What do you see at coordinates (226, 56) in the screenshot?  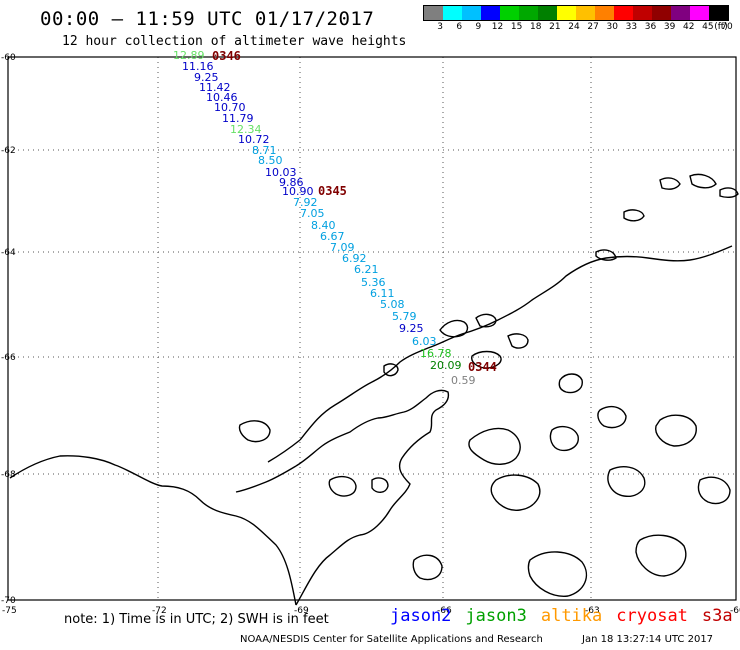 I see `pass-time-label: 0346` at bounding box center [226, 56].